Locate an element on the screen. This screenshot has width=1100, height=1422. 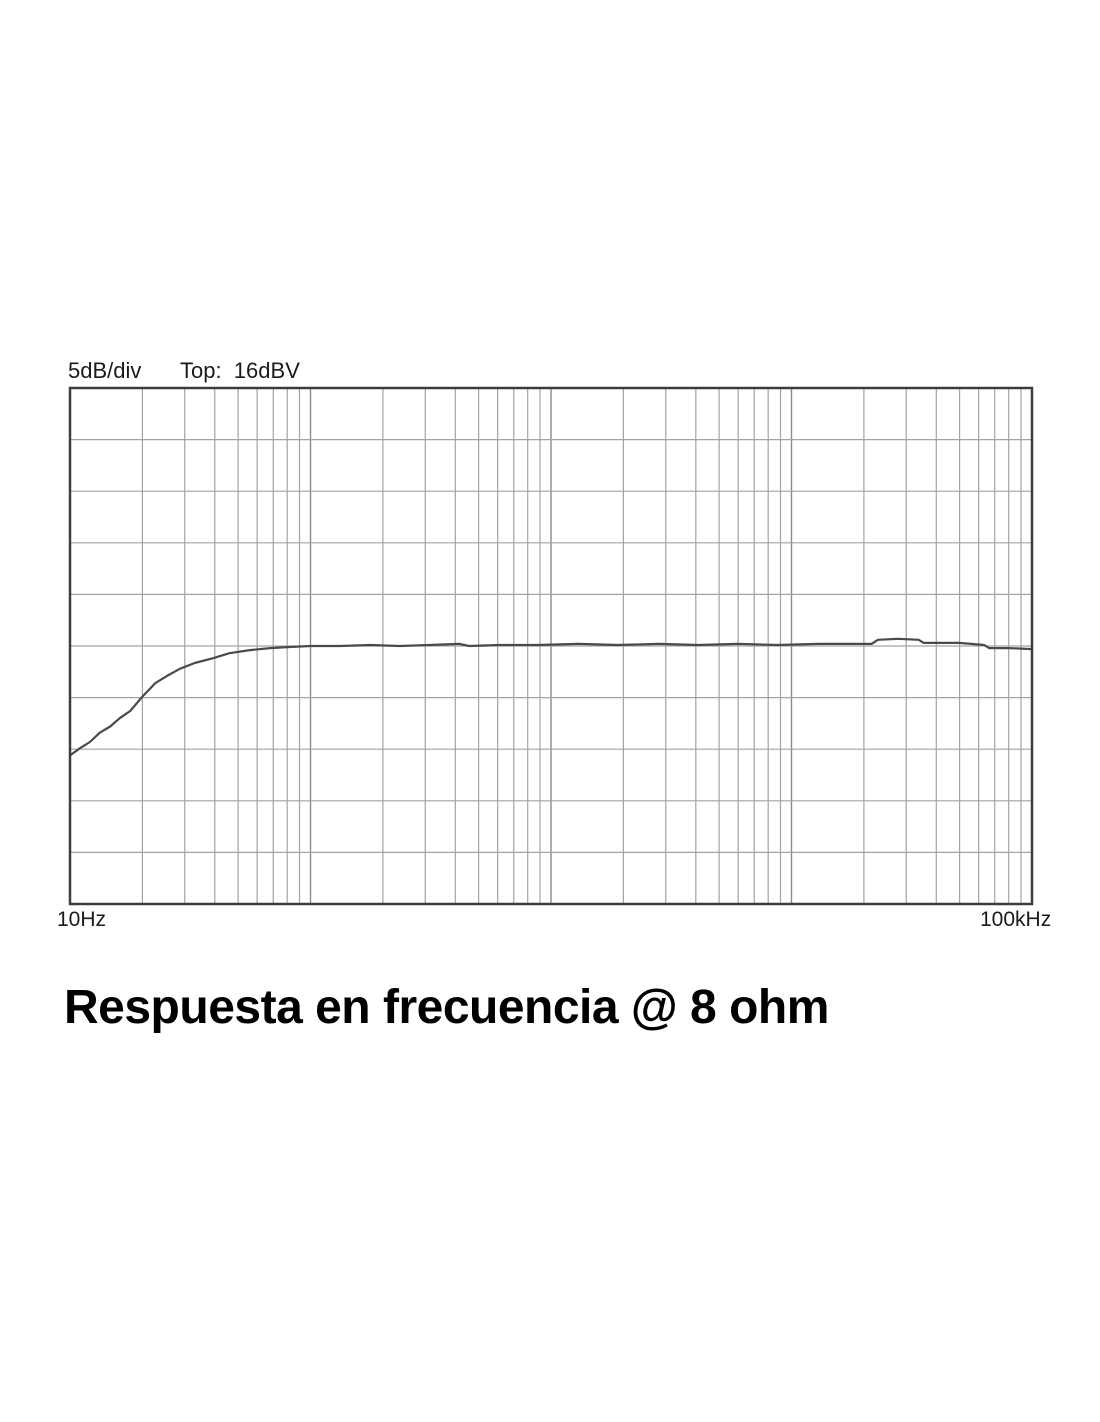
chart-header: 5dB/div Top: 16dBV is located at coordinates (184, 371).